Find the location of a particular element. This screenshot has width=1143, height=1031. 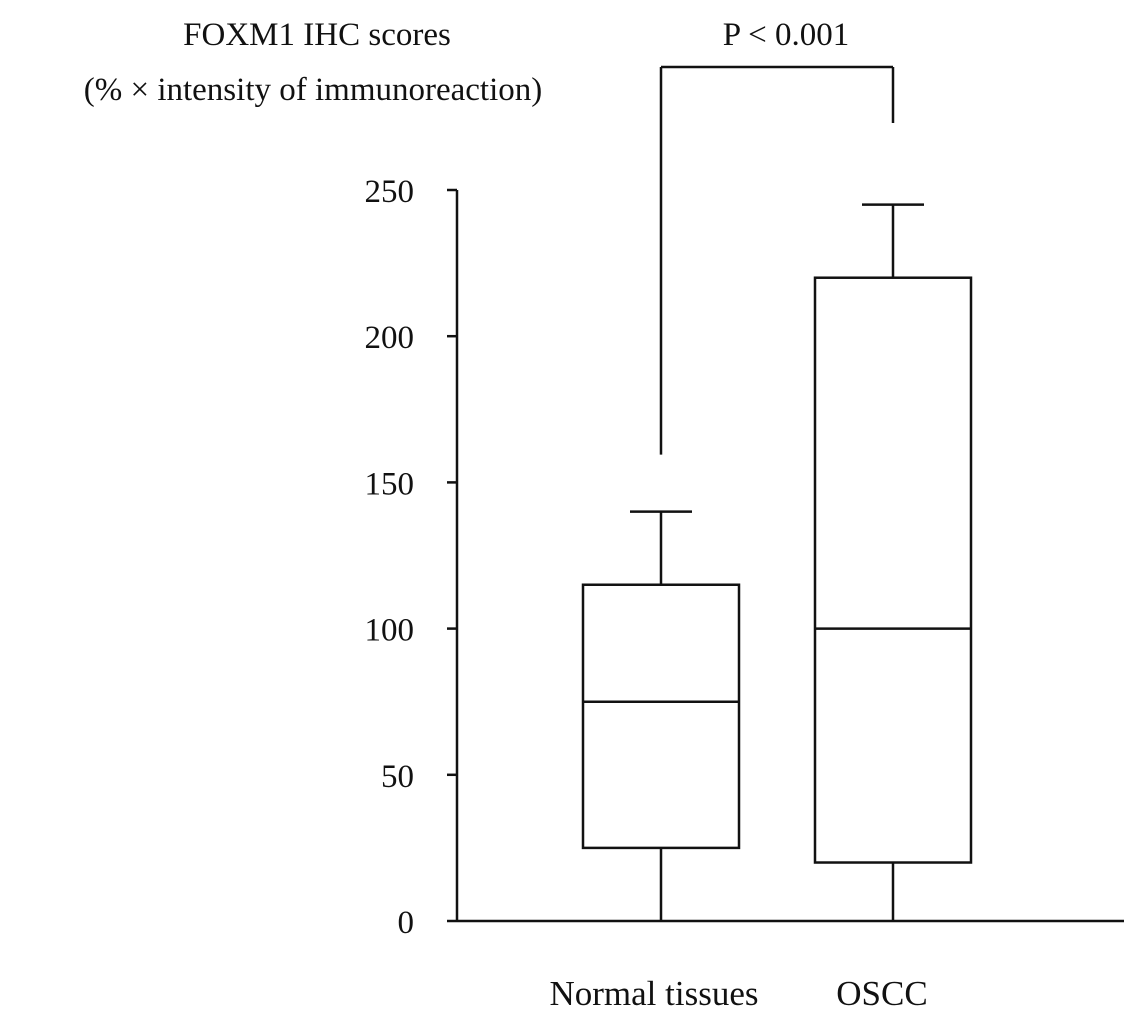

y-tick-label: 200 is located at coordinates (390, 338).